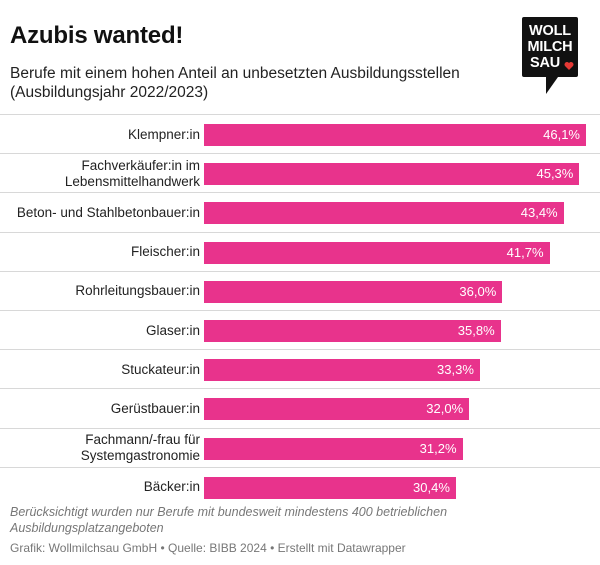 The image size is (600, 565). I want to click on bar-row: Klempner:in 46,1%, so click(300, 134).